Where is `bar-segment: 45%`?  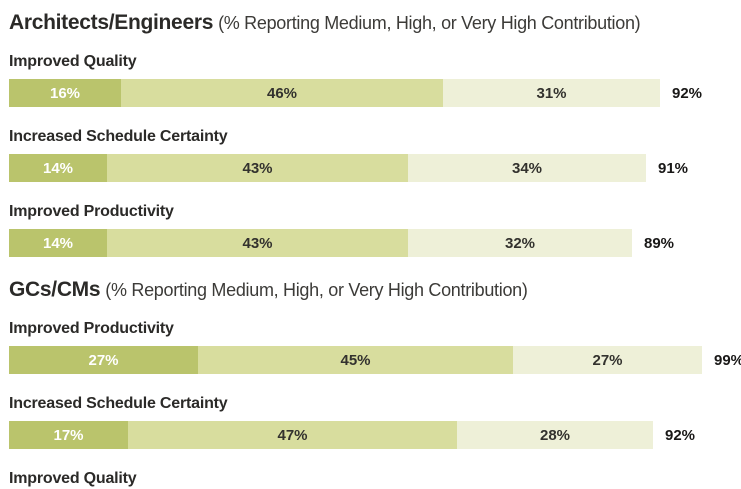
bar-segment: 45% is located at coordinates (355, 360).